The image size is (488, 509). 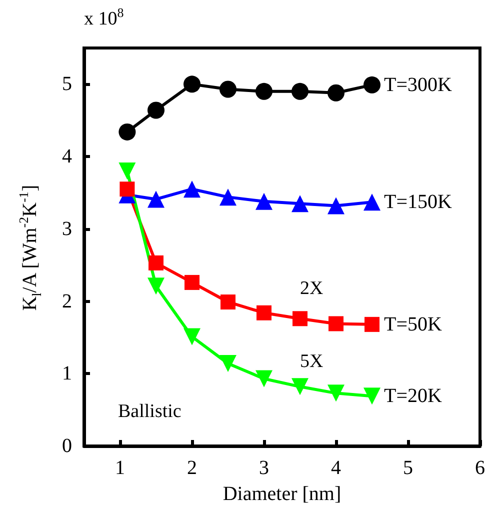 What do you see at coordinates (312, 361) in the screenshot?
I see `annotation: 5X` at bounding box center [312, 361].